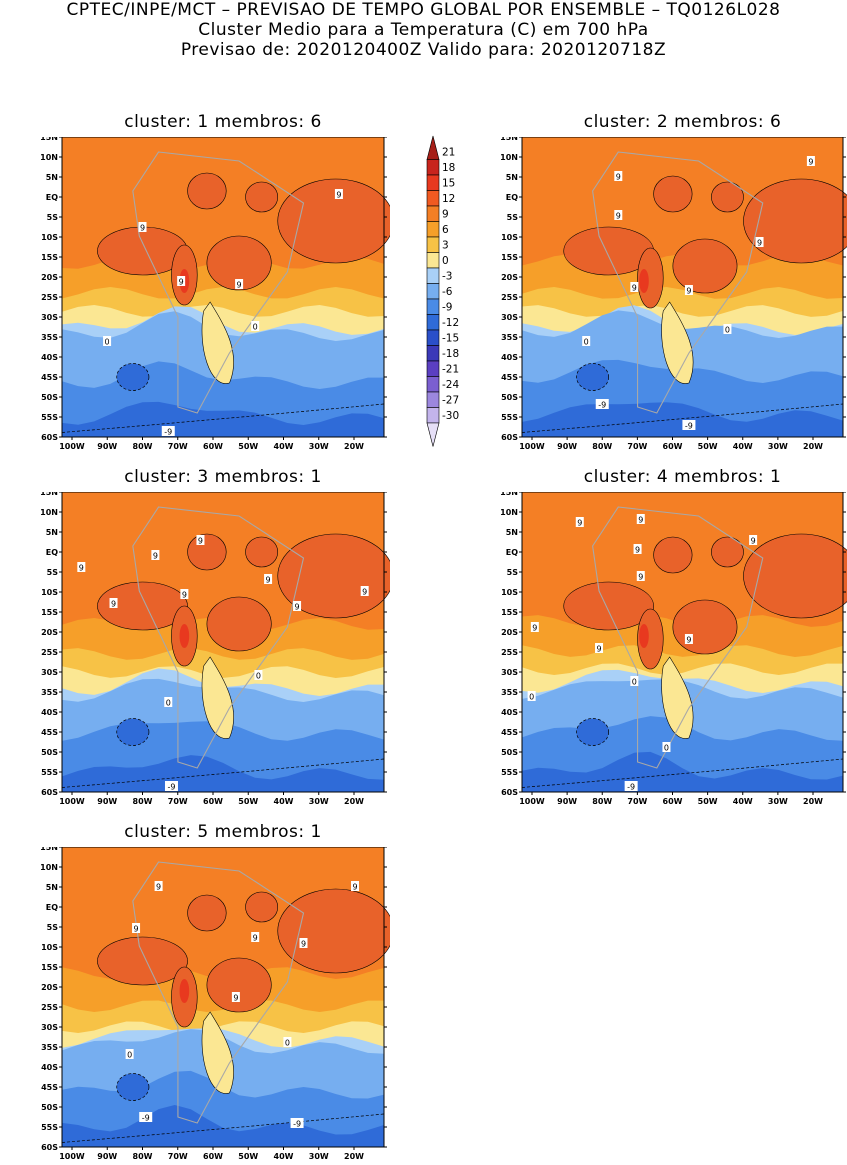 This screenshot has width=847, height=1165. What do you see at coordinates (223, 287) in the screenshot?
I see `map-frame` at bounding box center [223, 287].